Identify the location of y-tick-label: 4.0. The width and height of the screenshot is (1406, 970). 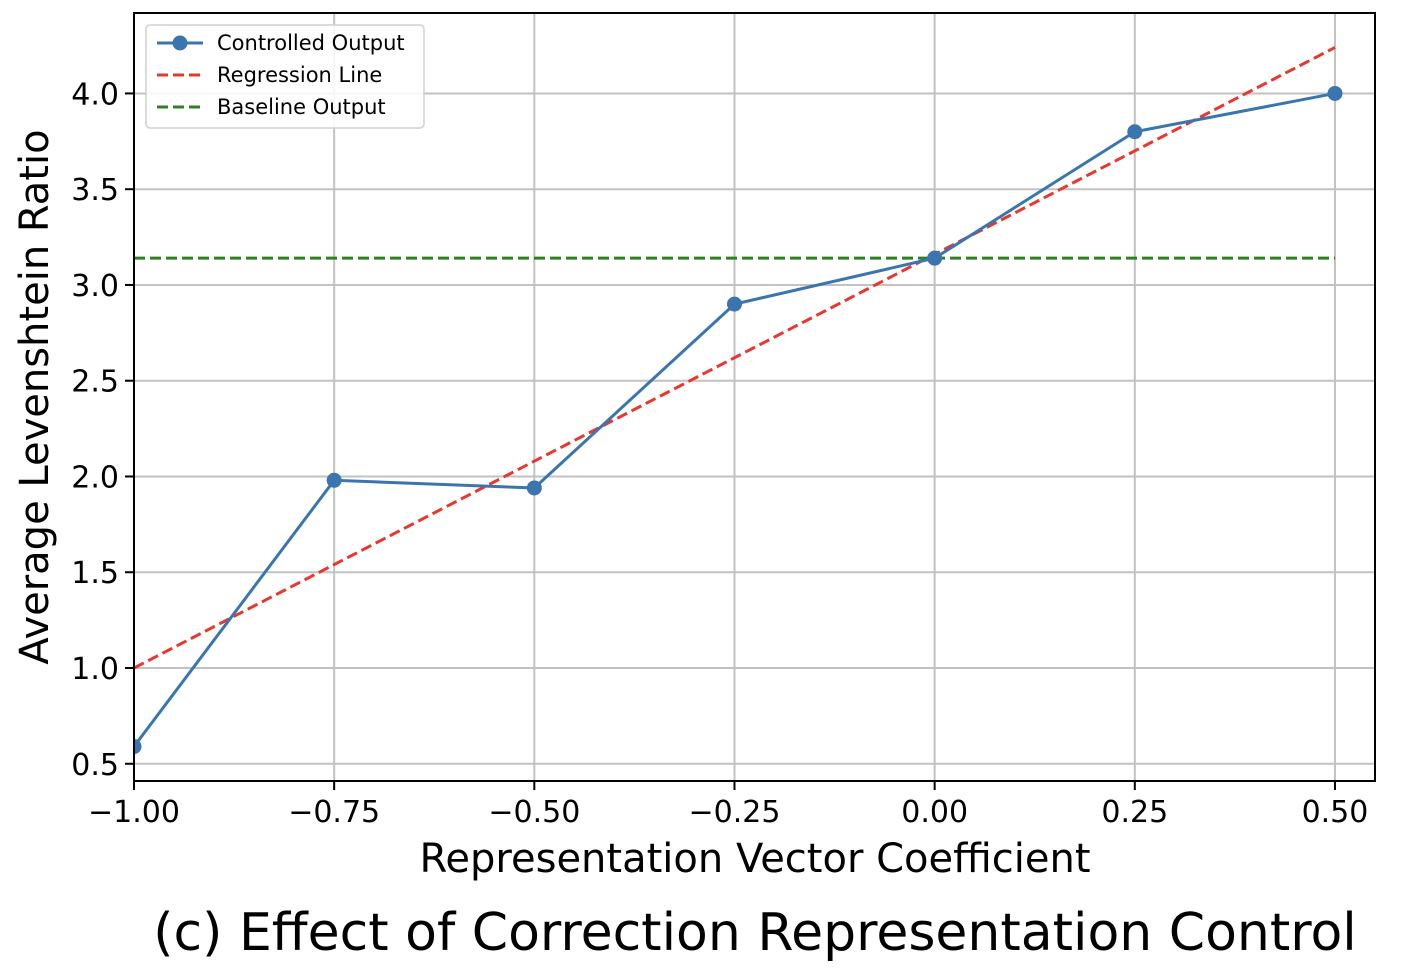
(95, 94).